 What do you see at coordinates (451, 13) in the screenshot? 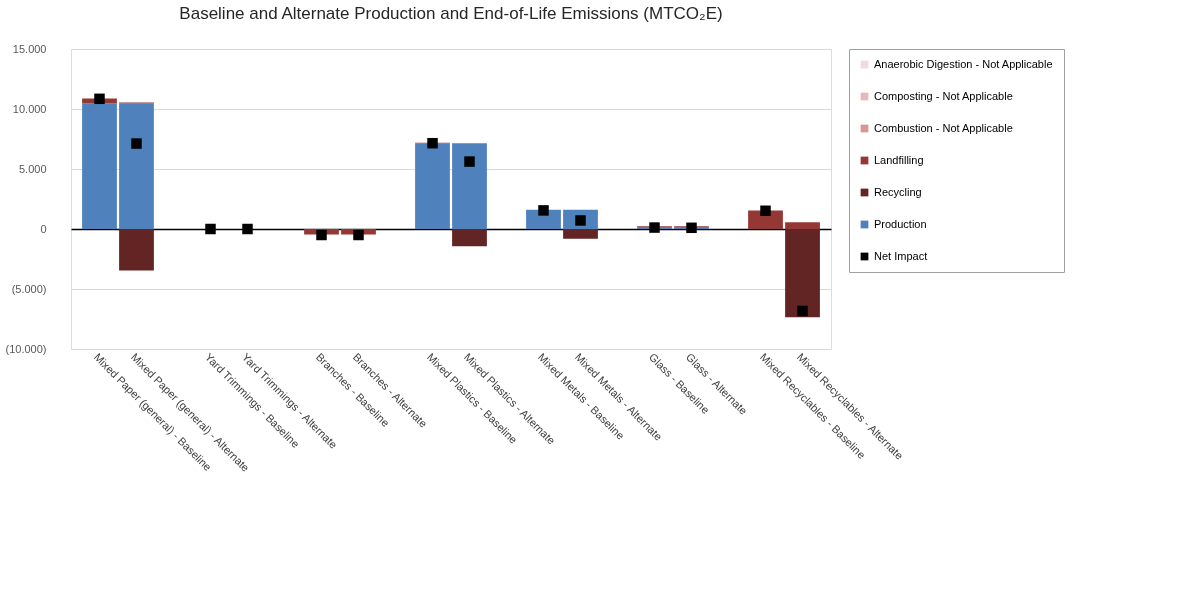
I see `chart-title: Baseline and Alternate Production and End-of-Life Emissions (MTCO₂E)` at bounding box center [451, 13].